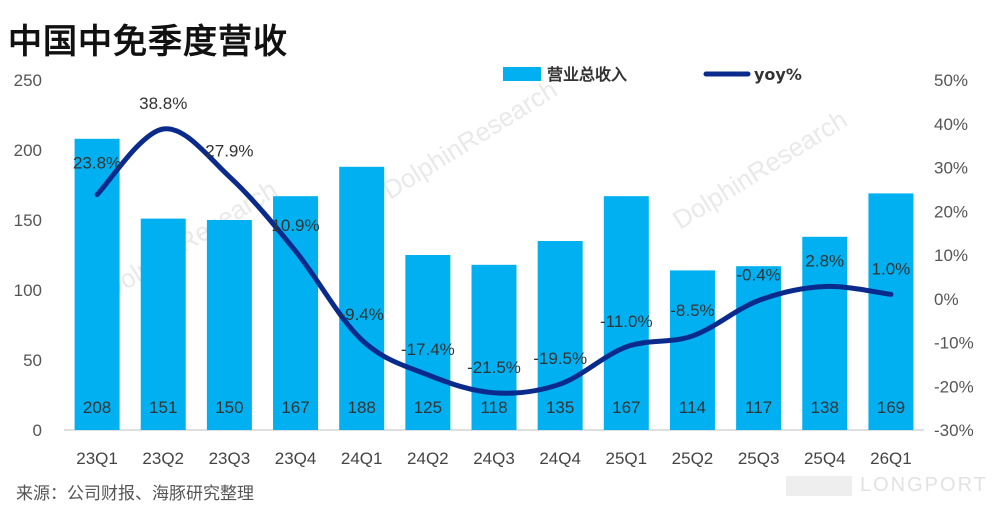  What do you see at coordinates (819, 486) in the screenshot?
I see `brand-logo-mark` at bounding box center [819, 486].